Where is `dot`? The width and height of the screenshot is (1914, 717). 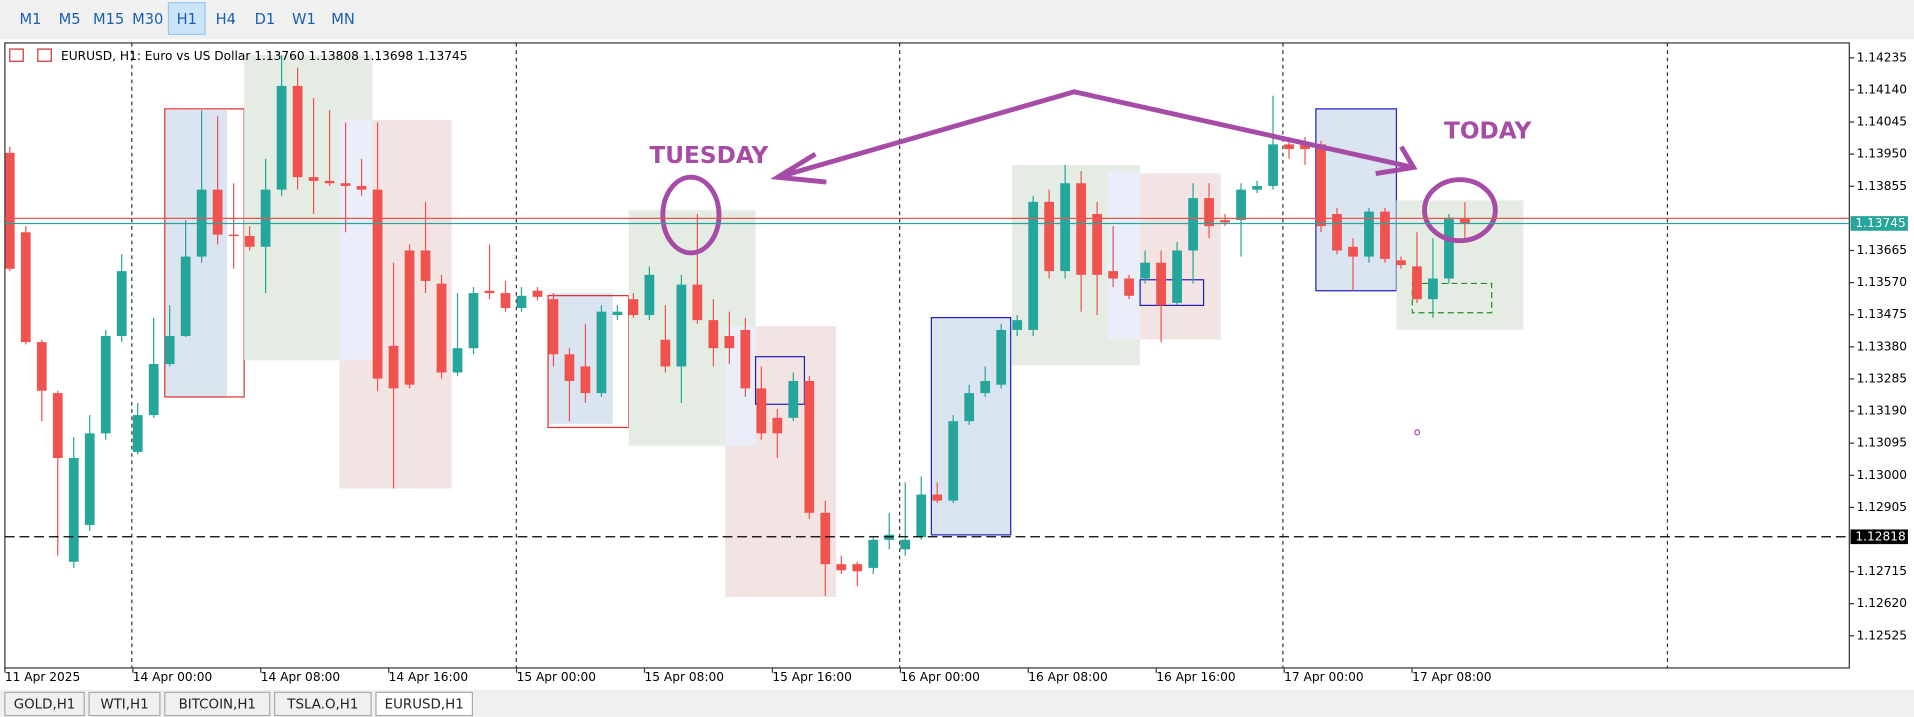
dot is located at coordinates (1417, 432).